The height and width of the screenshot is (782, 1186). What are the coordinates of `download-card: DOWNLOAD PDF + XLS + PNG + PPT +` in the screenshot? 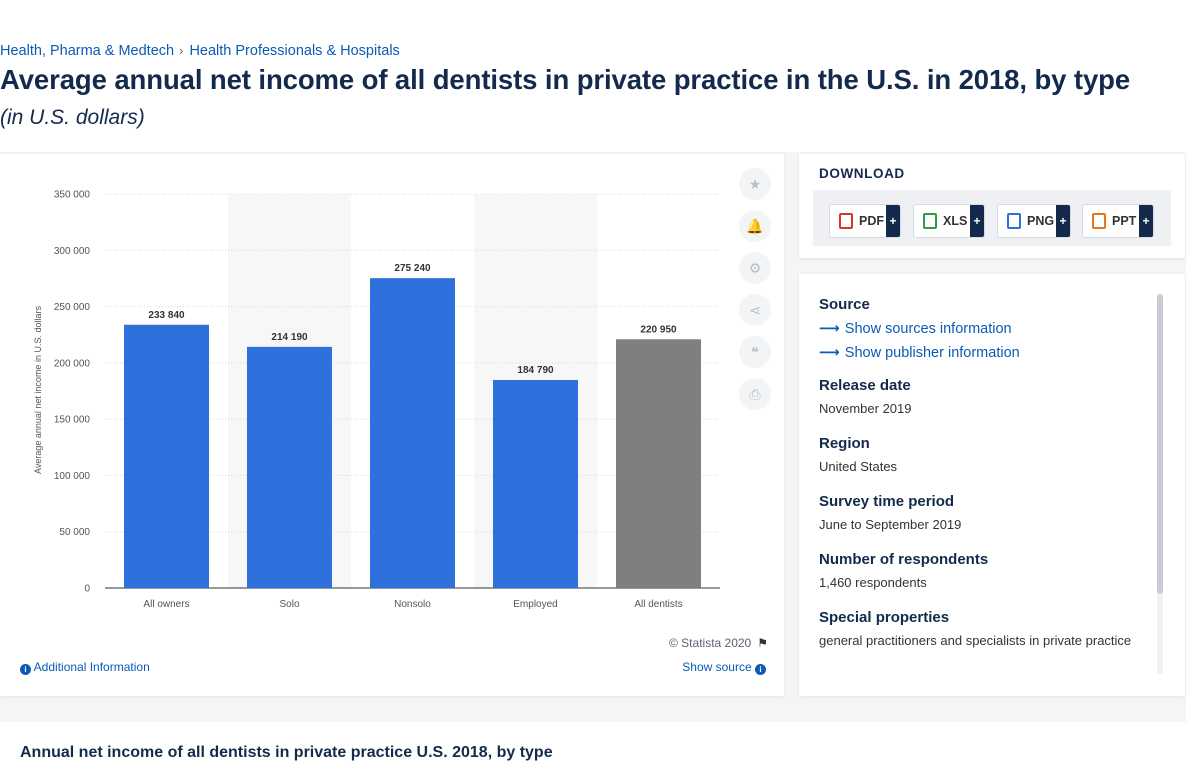 It's located at (992, 206).